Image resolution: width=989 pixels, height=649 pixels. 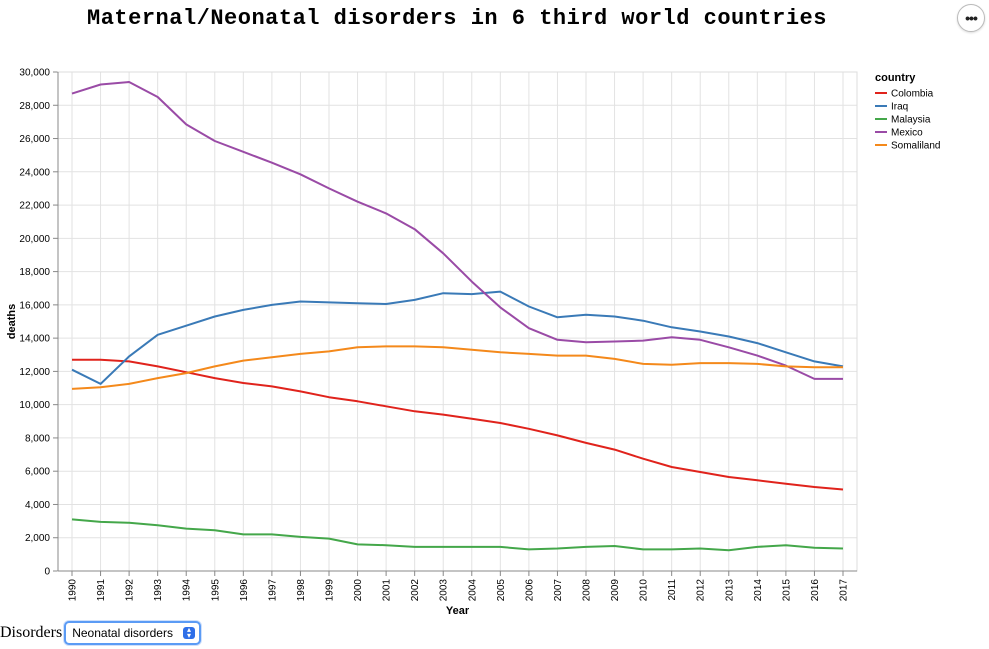 I want to click on series-line-iraq, so click(x=457, y=337).